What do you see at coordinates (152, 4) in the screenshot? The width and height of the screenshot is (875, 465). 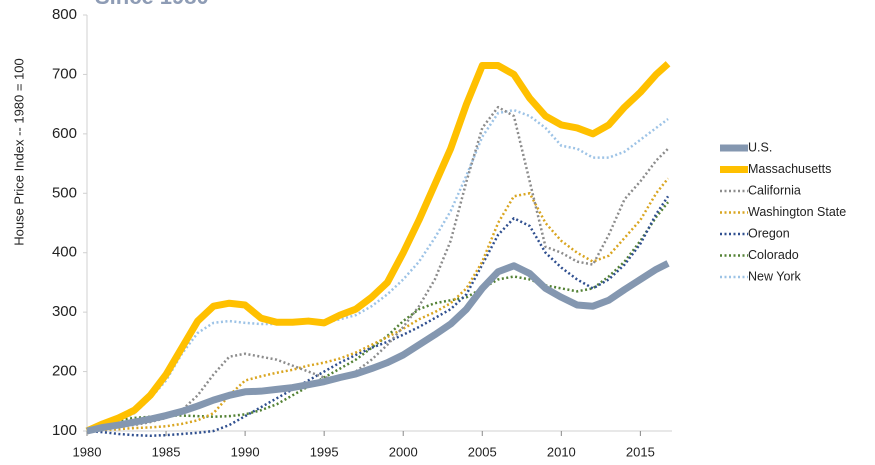 I see `chart-title: Since 1980` at bounding box center [152, 4].